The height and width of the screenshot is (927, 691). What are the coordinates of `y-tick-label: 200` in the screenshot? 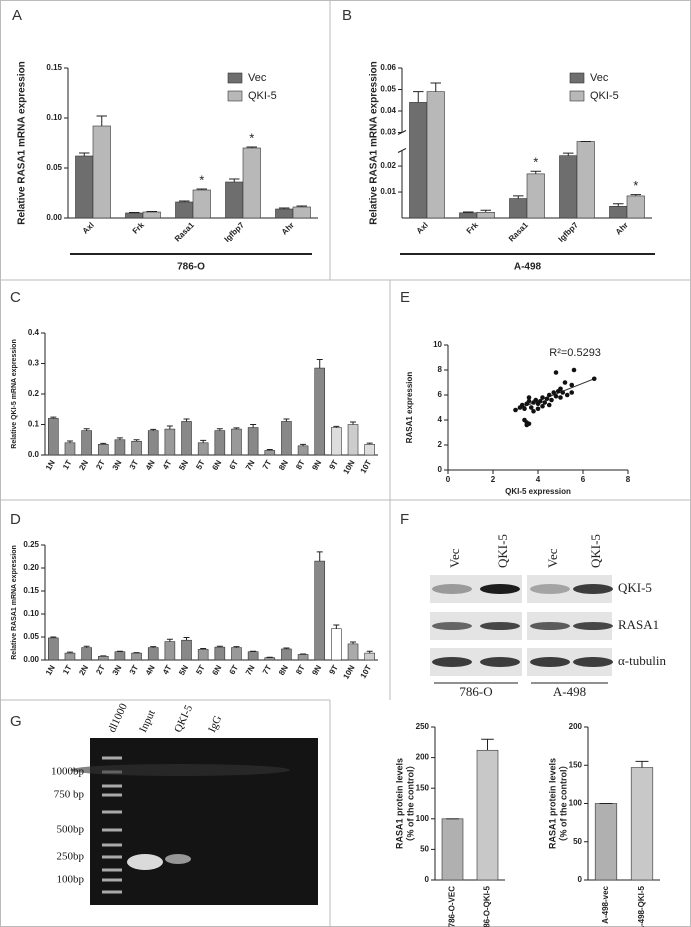 It's located at (423, 757).